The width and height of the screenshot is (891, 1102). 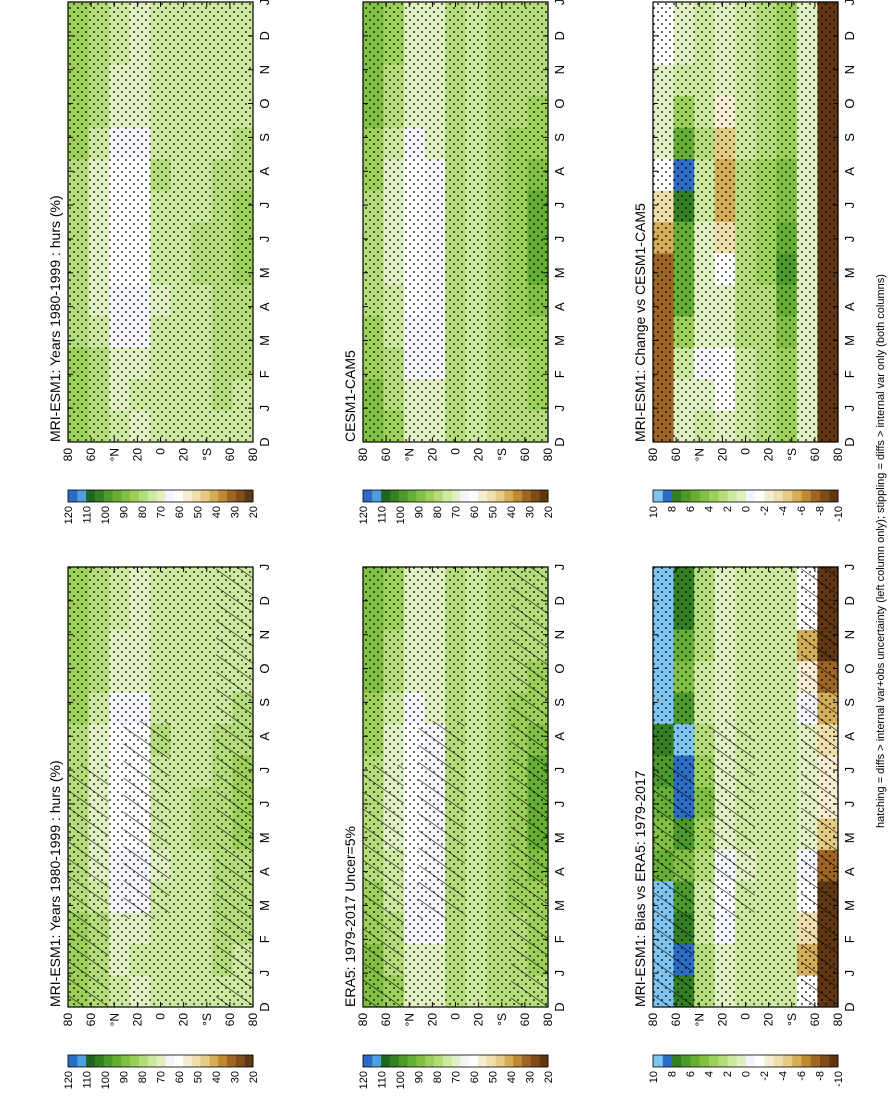 I want to click on colorbar-tick-label: 8, so click(x=673, y=509).